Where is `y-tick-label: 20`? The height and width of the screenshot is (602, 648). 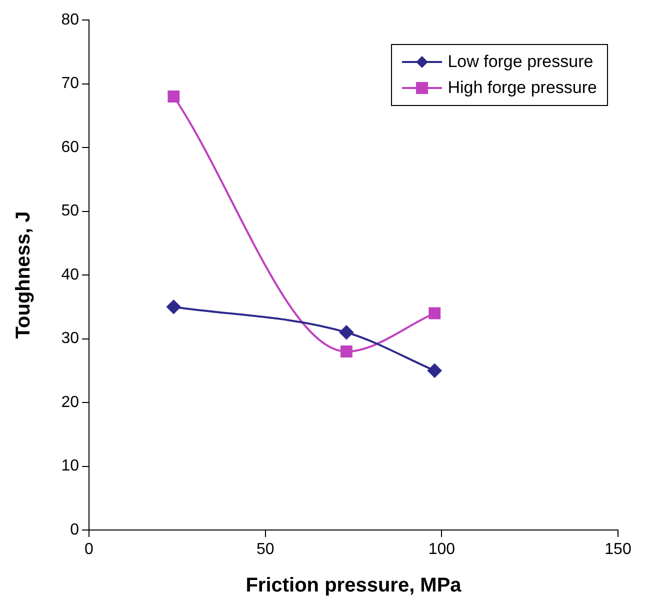
y-tick-label: 20 is located at coordinates (70, 402).